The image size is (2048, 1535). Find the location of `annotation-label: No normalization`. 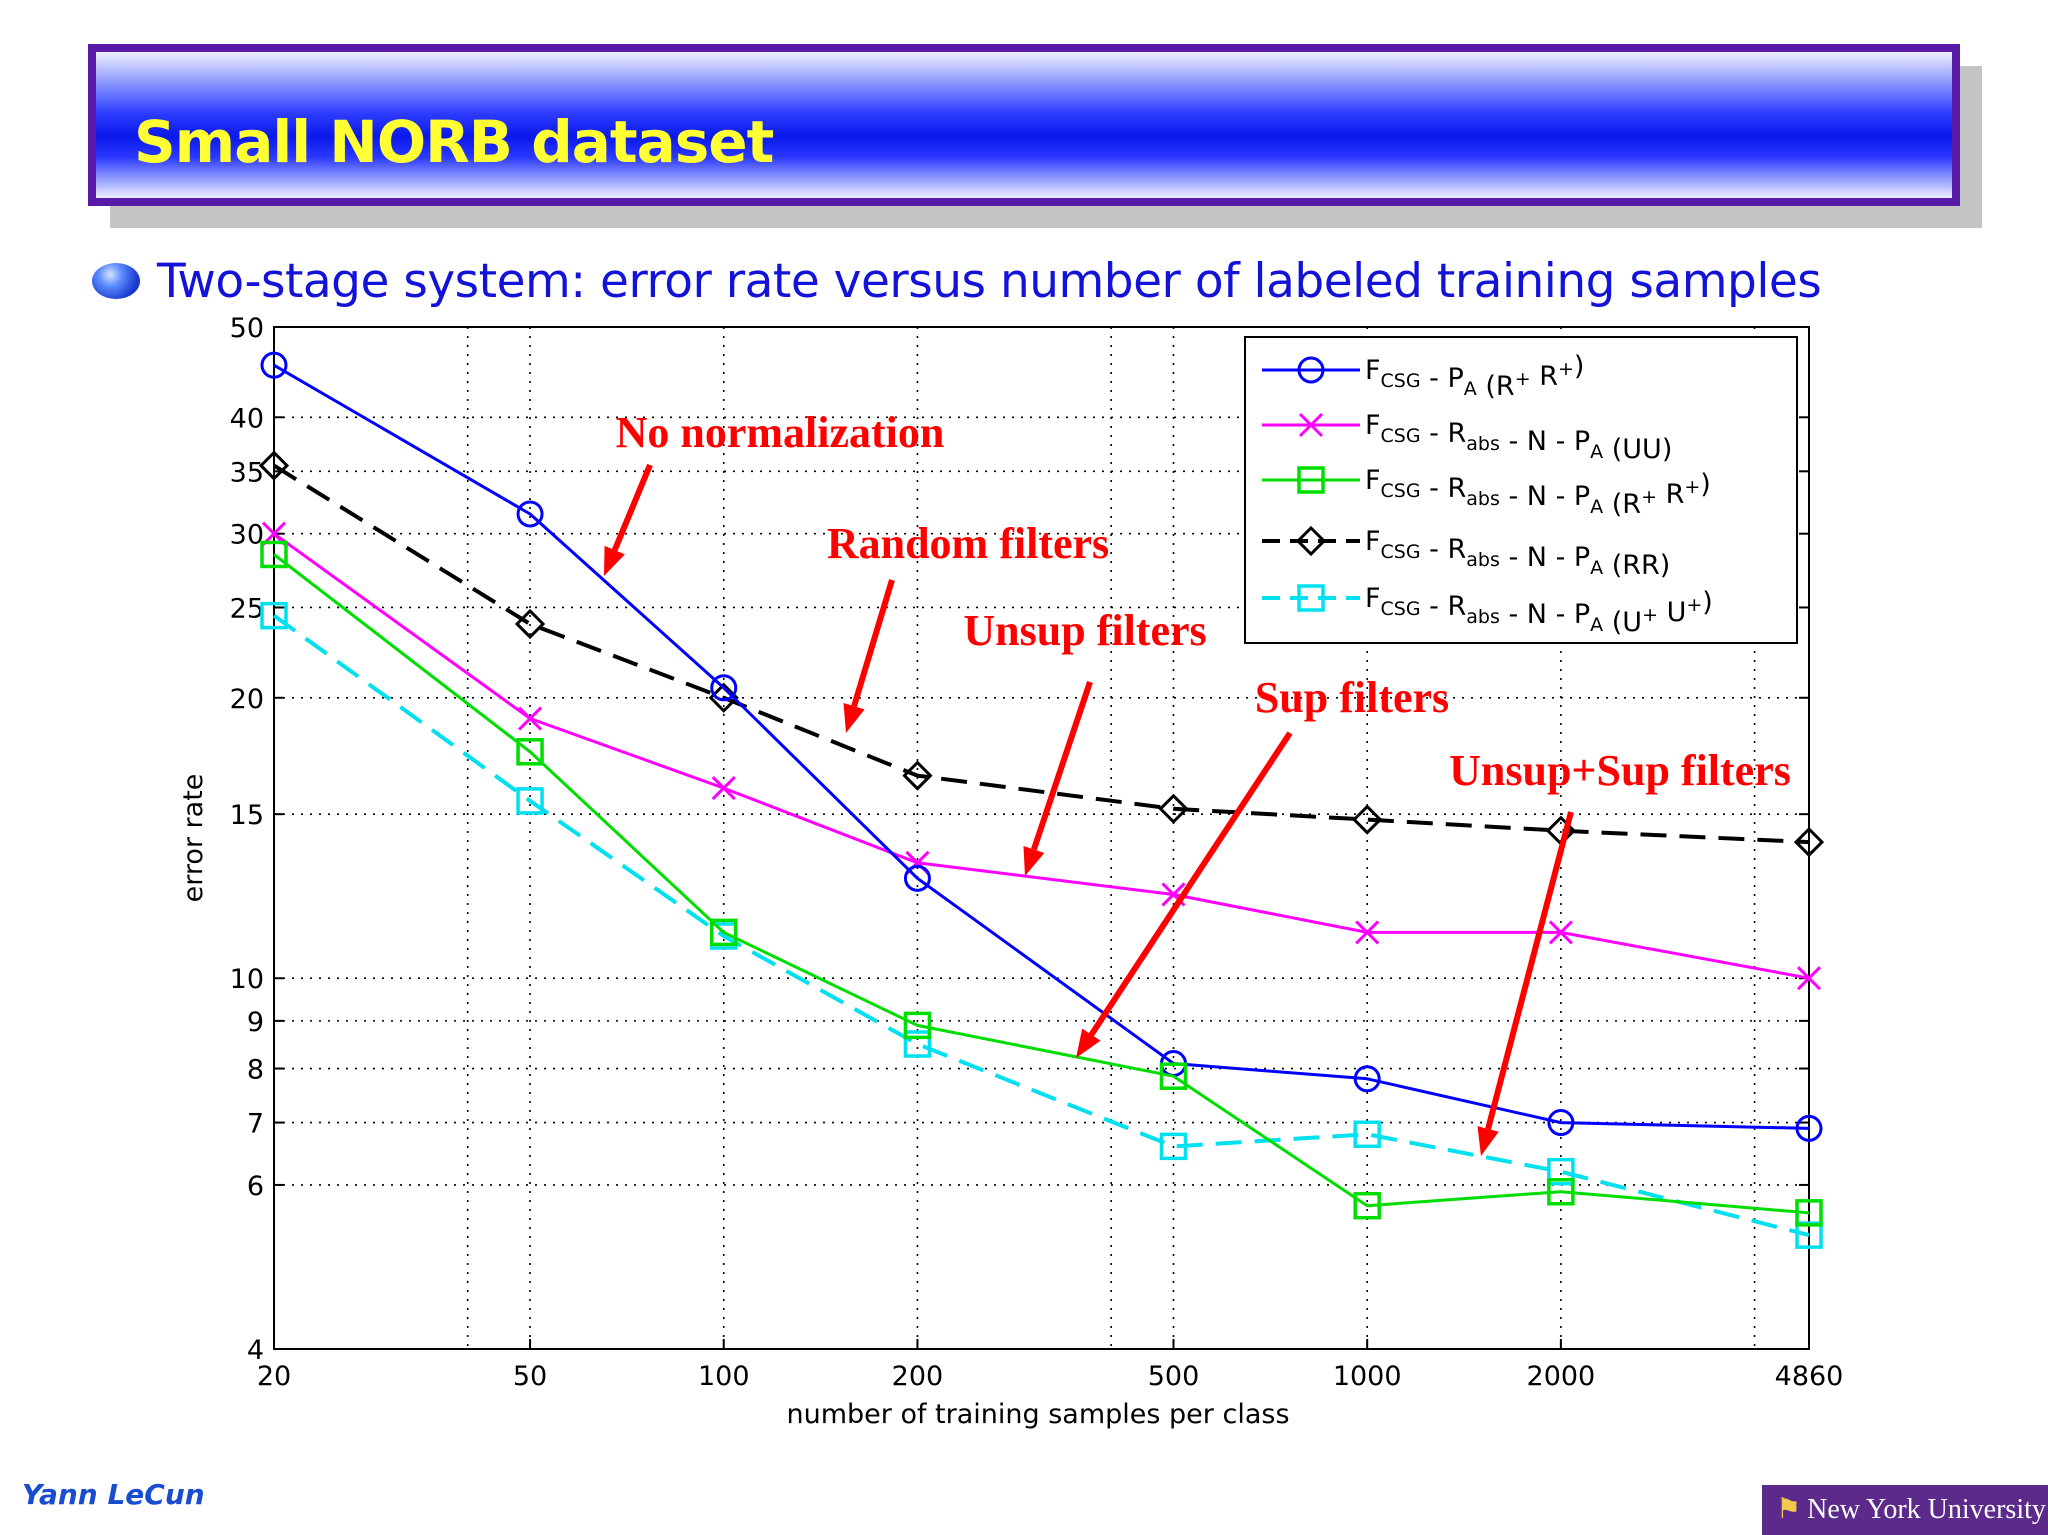

annotation-label: No normalization is located at coordinates (780, 432).